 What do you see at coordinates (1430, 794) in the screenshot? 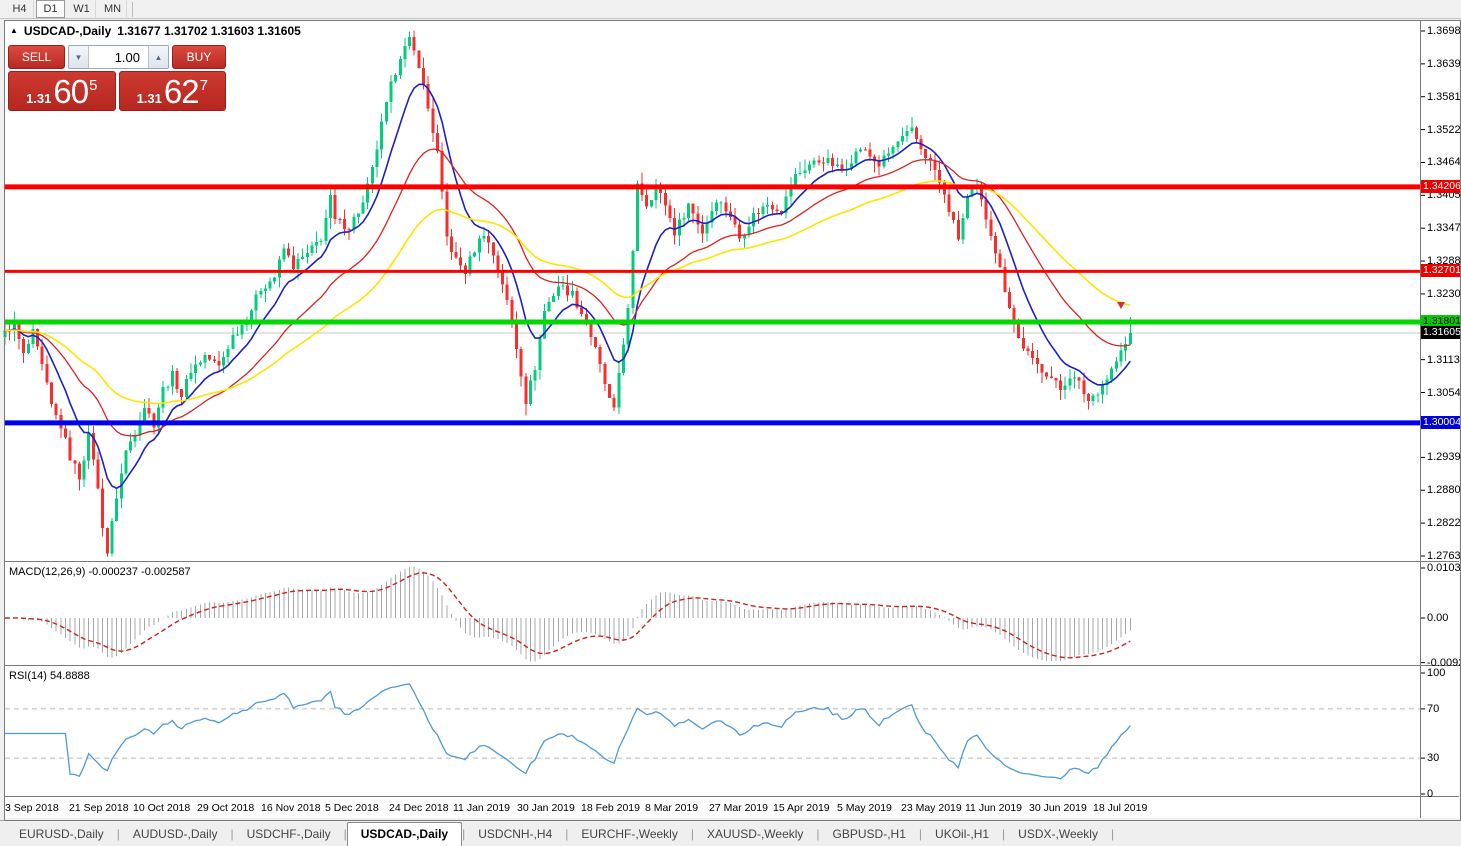
I see `rsi-axis-label: 0` at bounding box center [1430, 794].